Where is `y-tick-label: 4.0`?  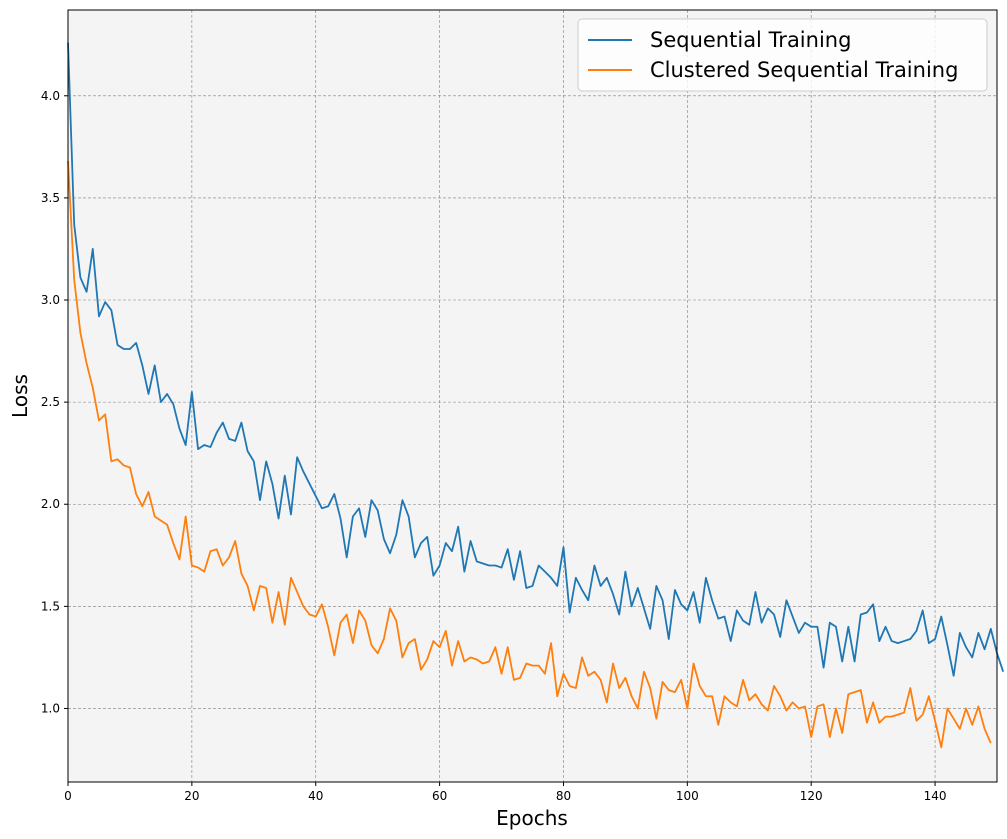
y-tick-label: 4.0 is located at coordinates (50, 96).